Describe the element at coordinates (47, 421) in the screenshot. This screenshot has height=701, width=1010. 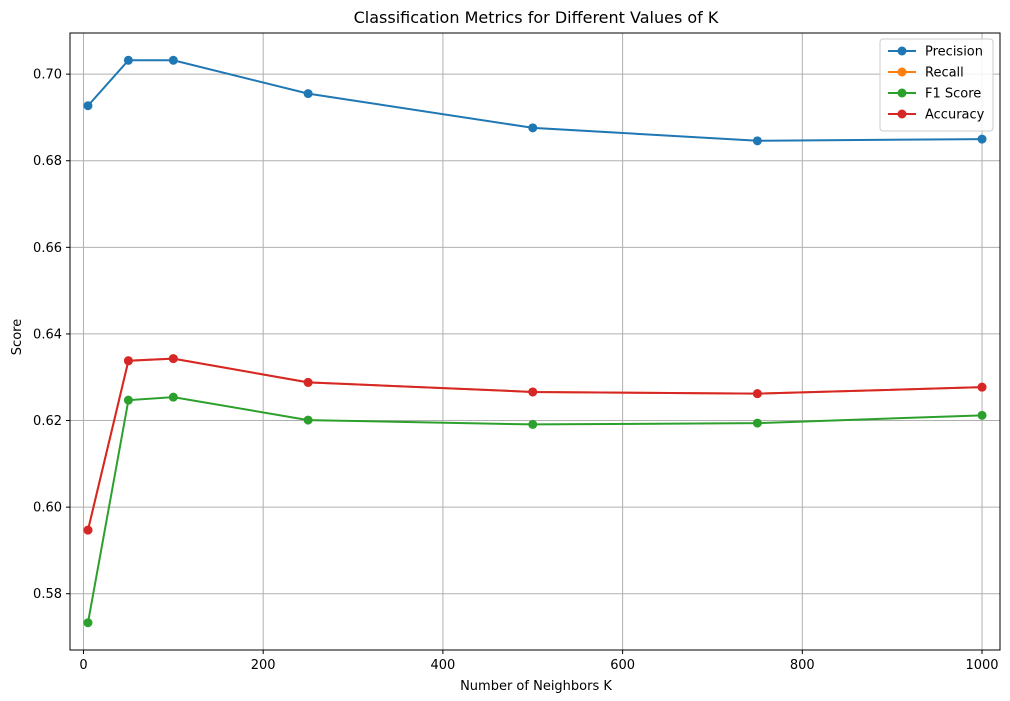
I see `y-tick-label: 0.62` at that location.